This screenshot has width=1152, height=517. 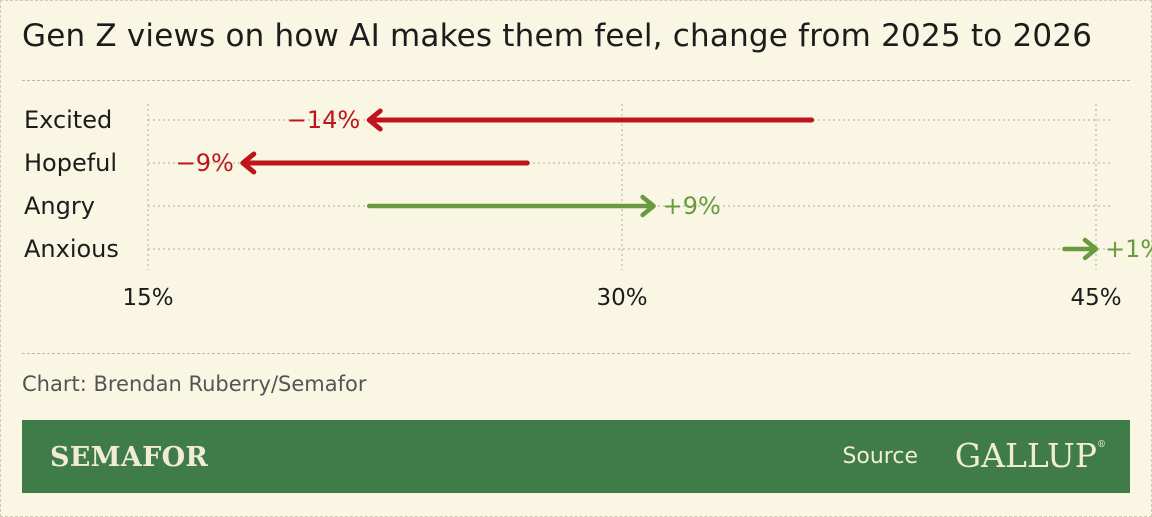 I want to click on source-label: Source, so click(x=880, y=456).